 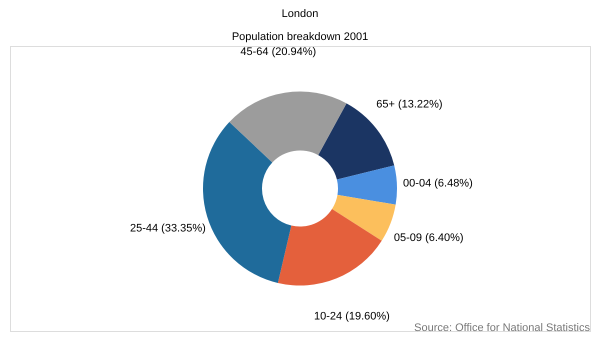 What do you see at coordinates (168, 228) in the screenshot?
I see `slice-label: 25-44 (33.35%)` at bounding box center [168, 228].